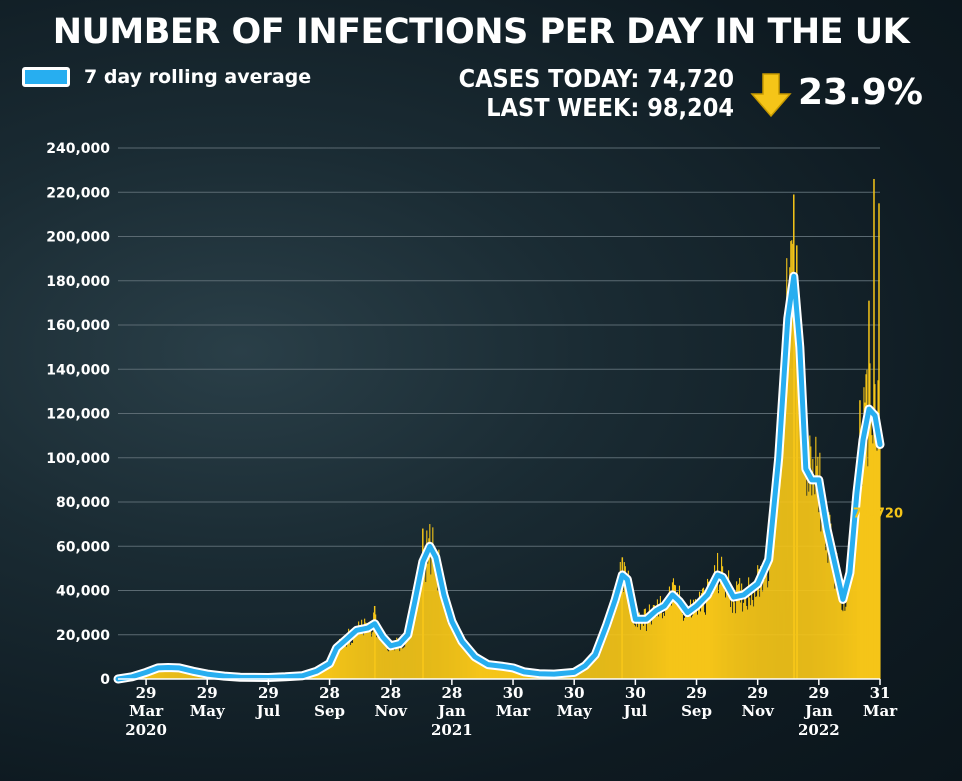  Describe the element at coordinates (860, 92) in the screenshot. I see `percent-change: 23.9%` at that location.